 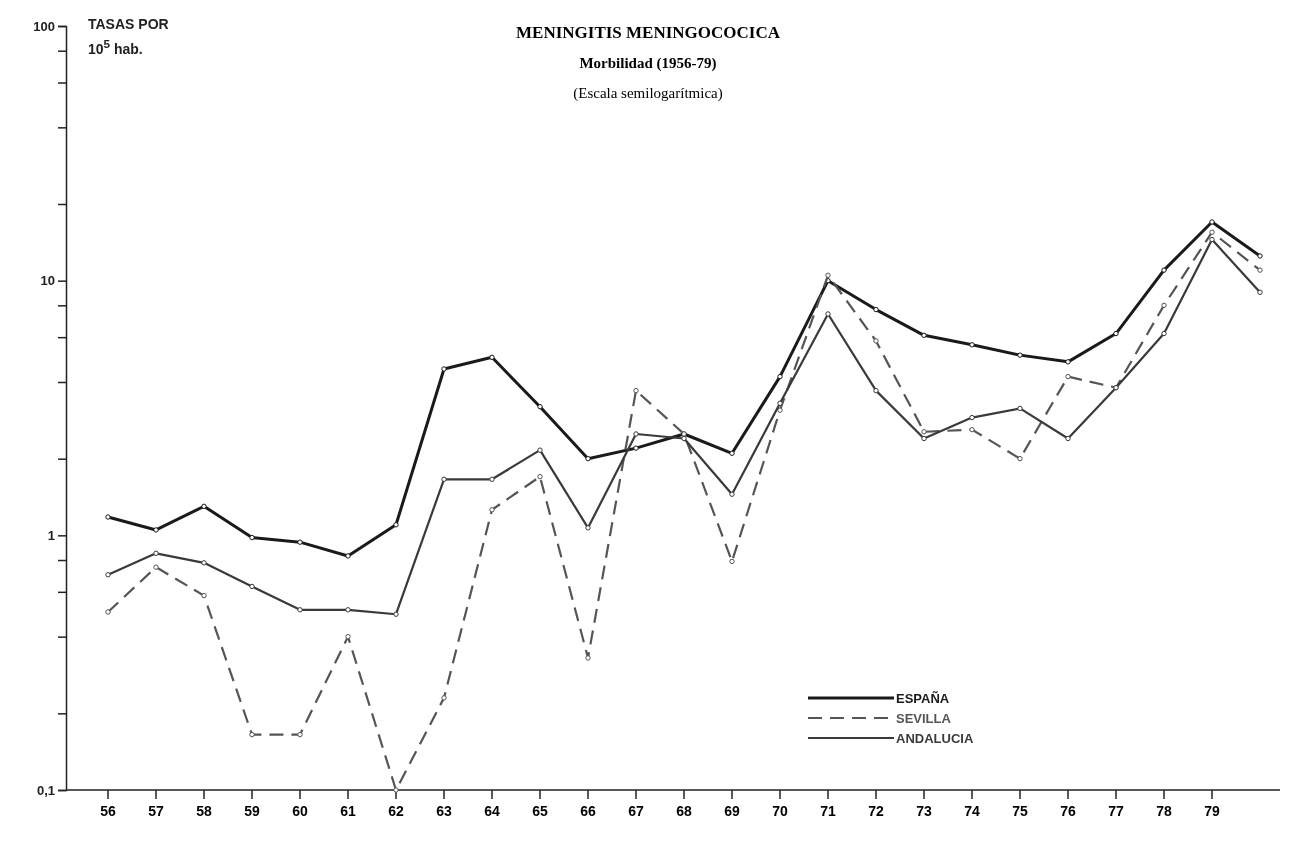 I want to click on x-tick-label: 67, so click(x=636, y=811).